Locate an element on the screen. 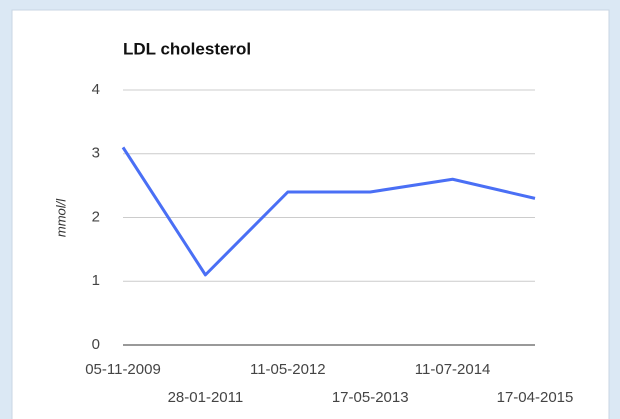  y-axis-label: mmol/l is located at coordinates (60, 217).